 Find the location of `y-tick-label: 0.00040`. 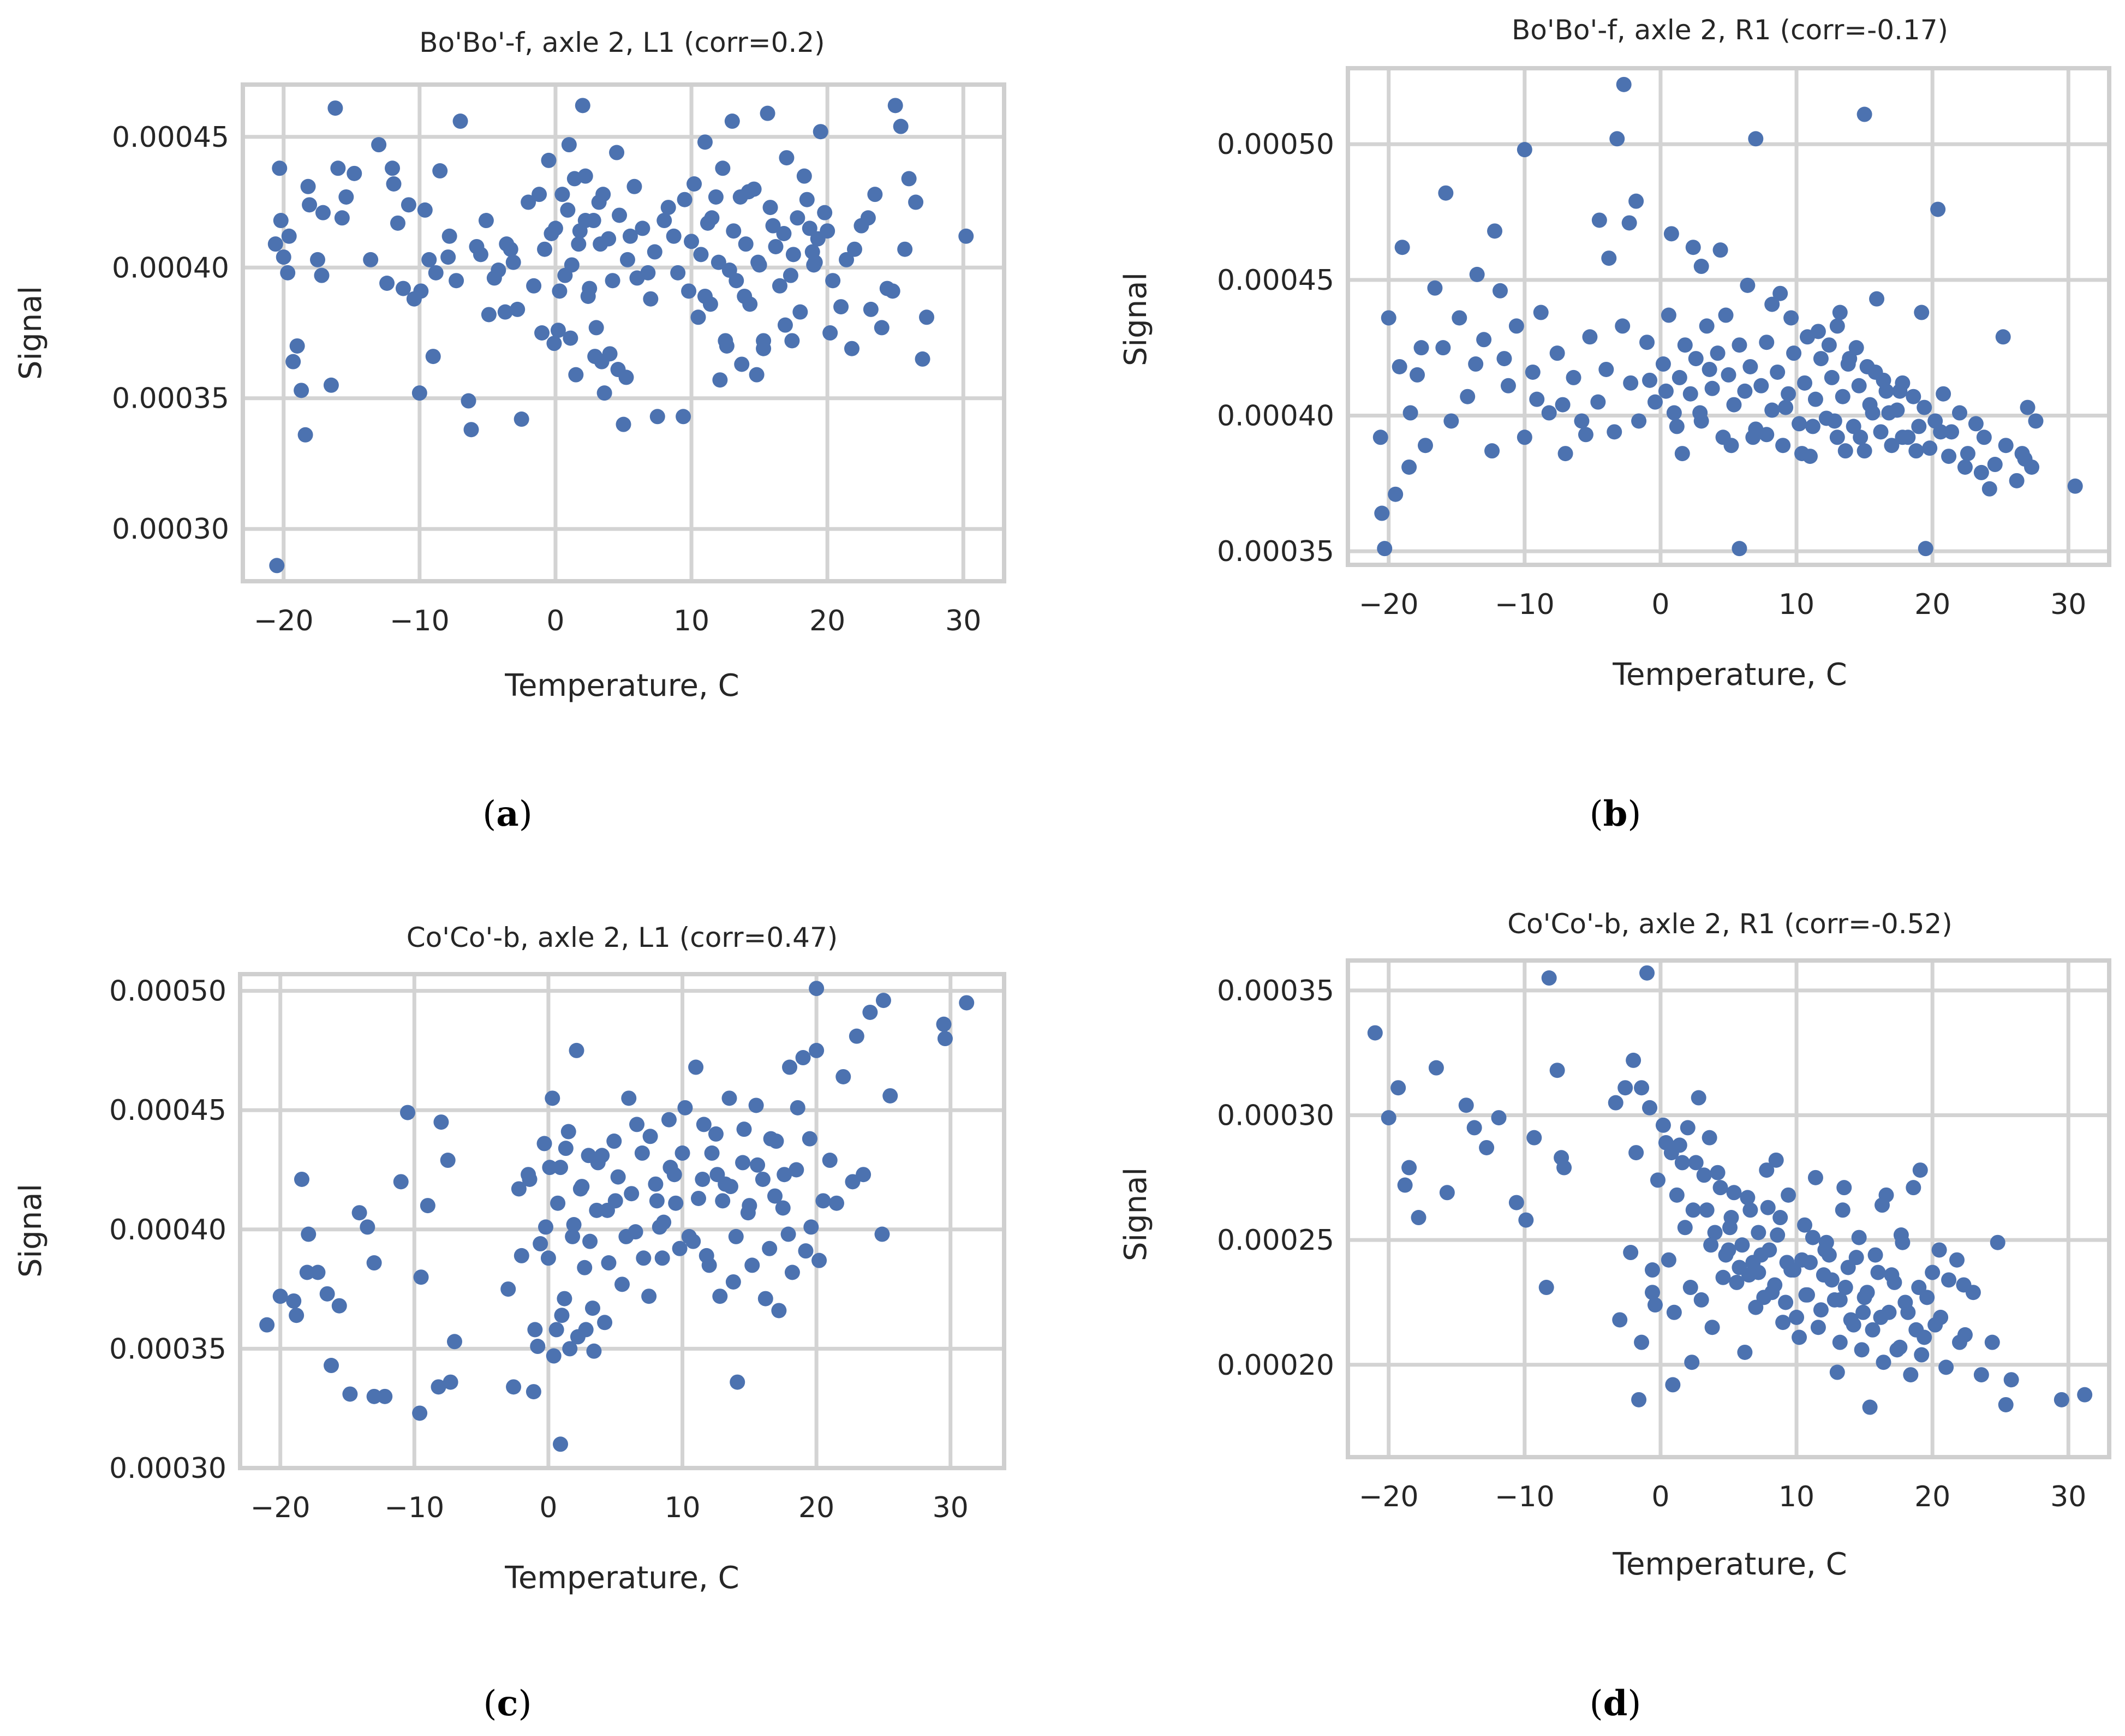

y-tick-label: 0.00040 is located at coordinates (1275, 416).